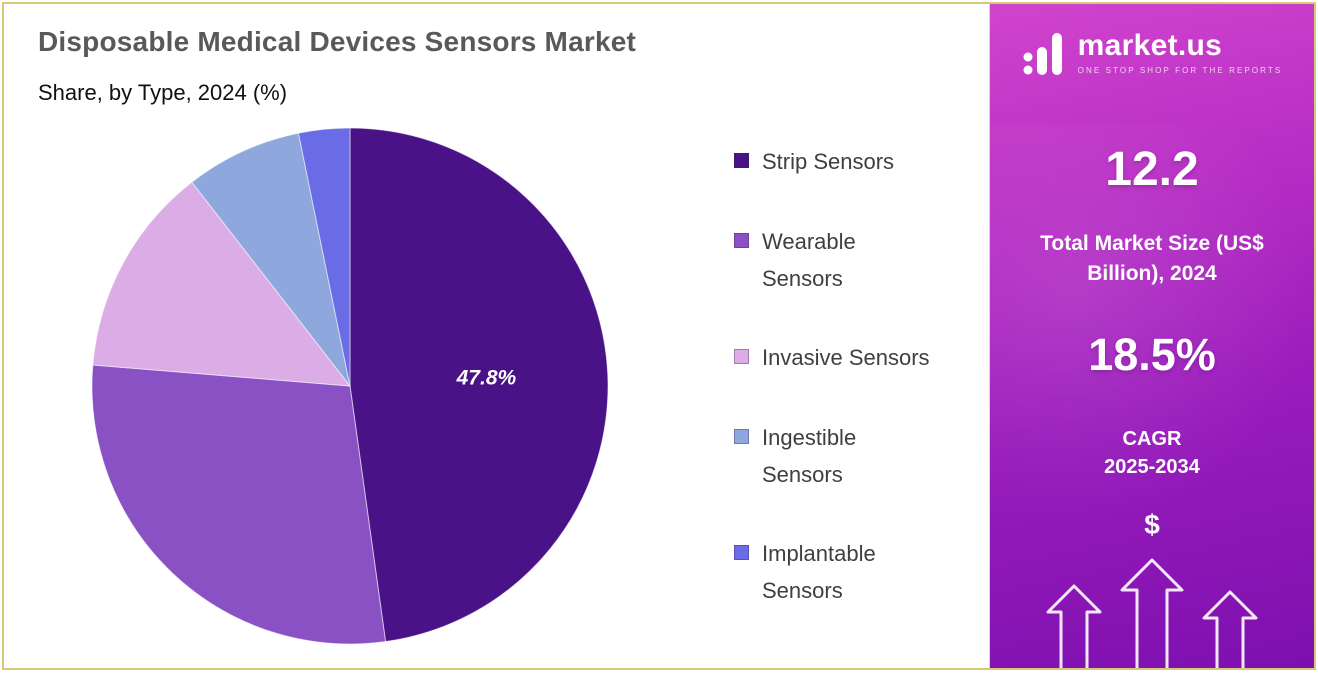 This screenshot has width=1318, height=674. Describe the element at coordinates (1152, 524) in the screenshot. I see `dollar-symbol: $` at that location.